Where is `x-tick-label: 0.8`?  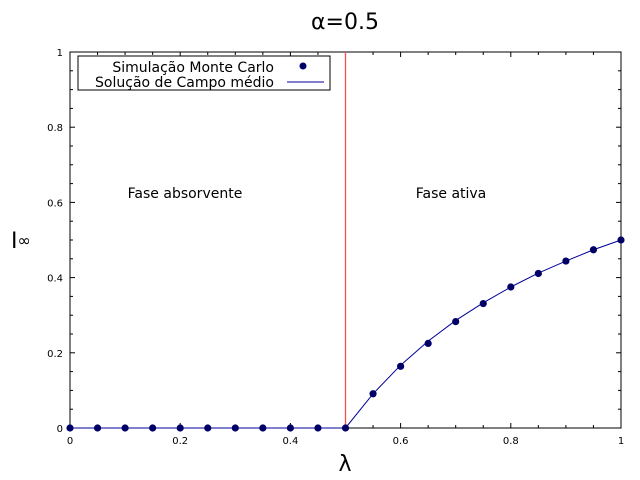 x-tick-label: 0.8 is located at coordinates (511, 441).